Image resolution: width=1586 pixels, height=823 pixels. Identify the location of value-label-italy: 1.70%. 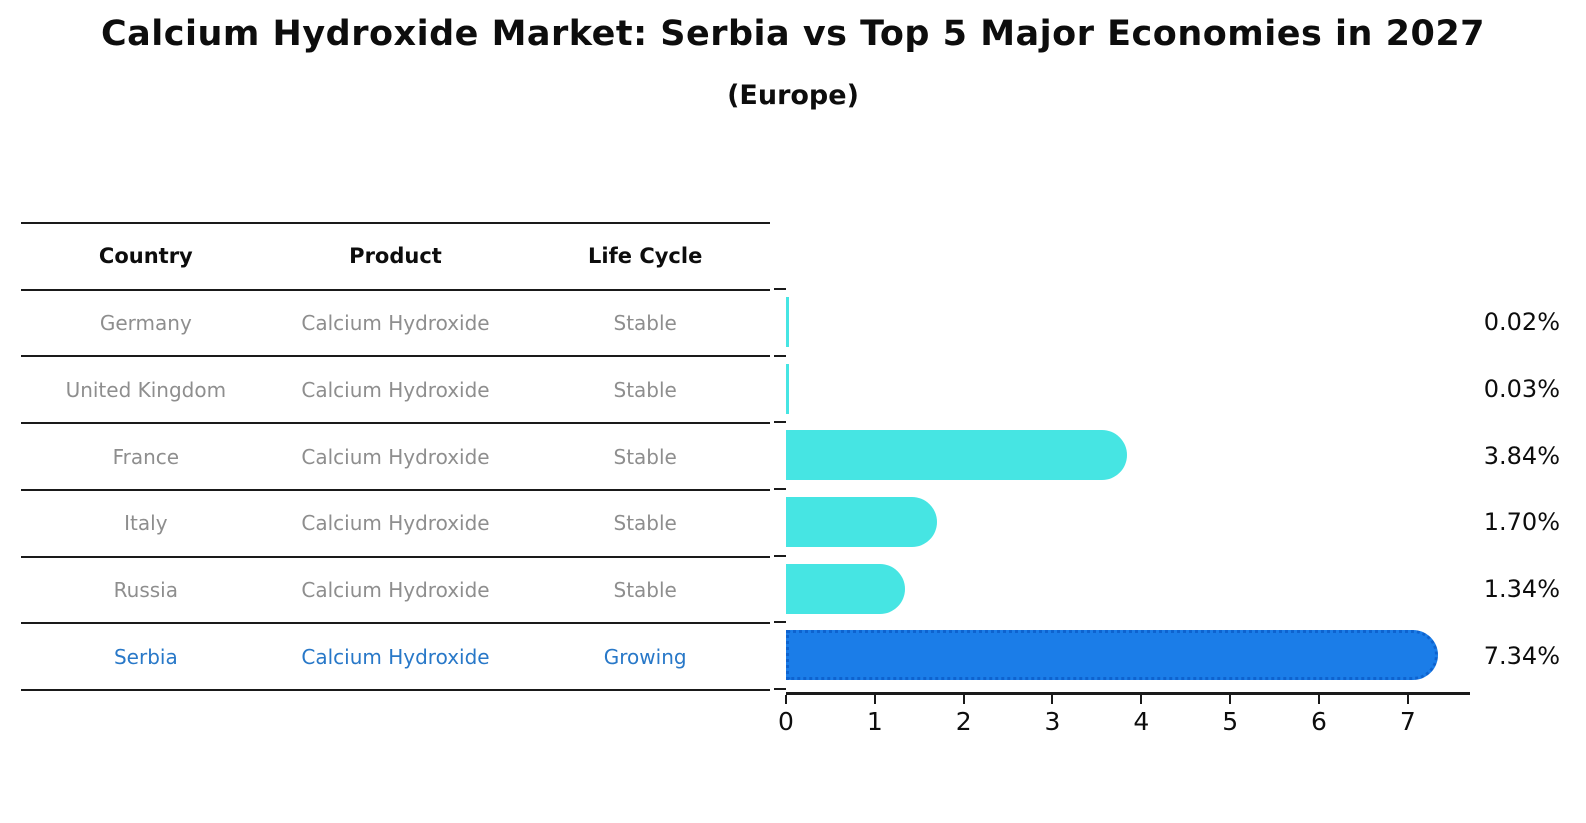
(1521, 522).